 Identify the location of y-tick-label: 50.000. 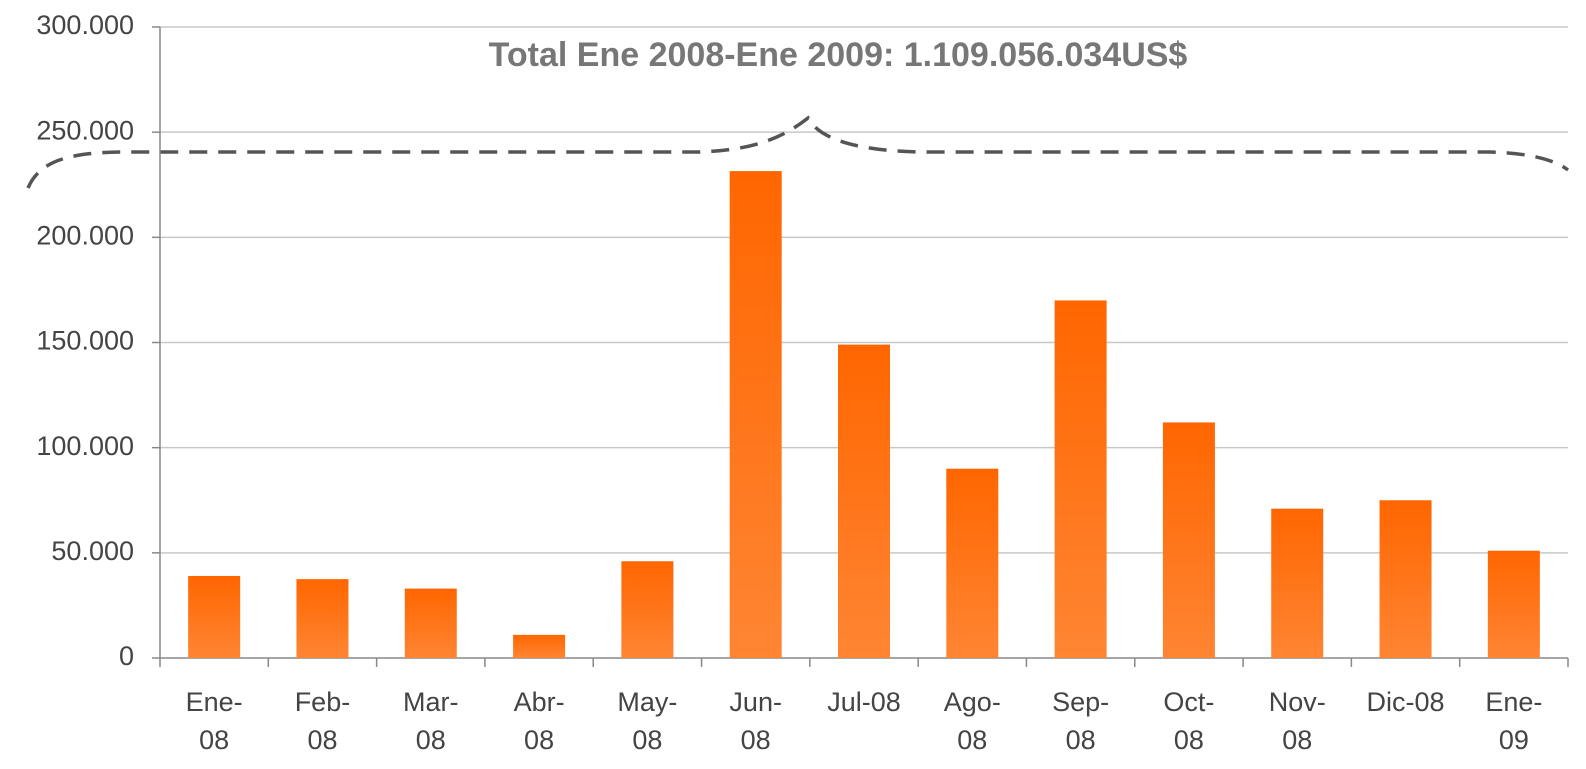
(92, 551).